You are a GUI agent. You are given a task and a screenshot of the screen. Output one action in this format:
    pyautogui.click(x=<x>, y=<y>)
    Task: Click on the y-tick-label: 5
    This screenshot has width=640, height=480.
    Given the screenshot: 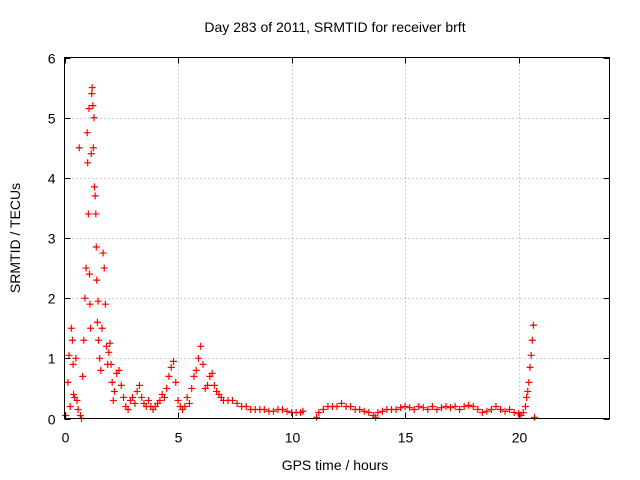 What is the action you would take?
    pyautogui.click(x=52, y=119)
    